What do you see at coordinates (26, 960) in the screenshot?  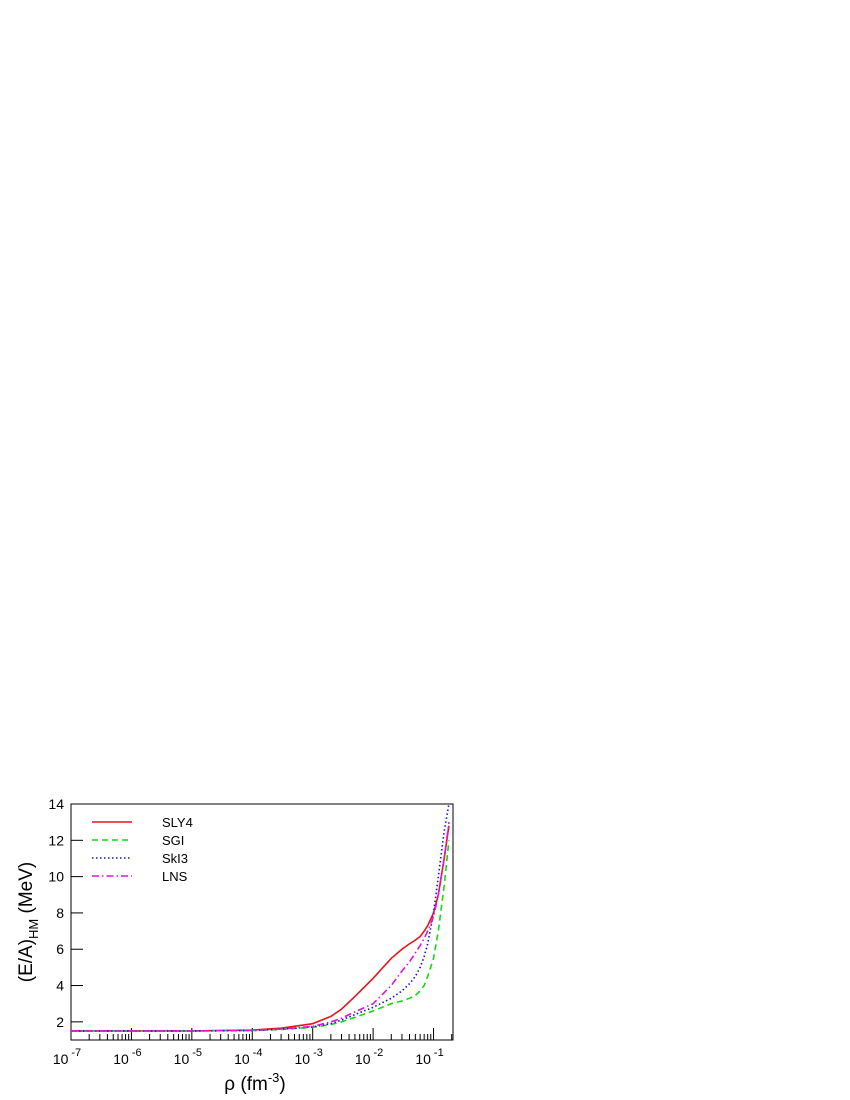 I see `y-label-main: (E/A)` at bounding box center [26, 960].